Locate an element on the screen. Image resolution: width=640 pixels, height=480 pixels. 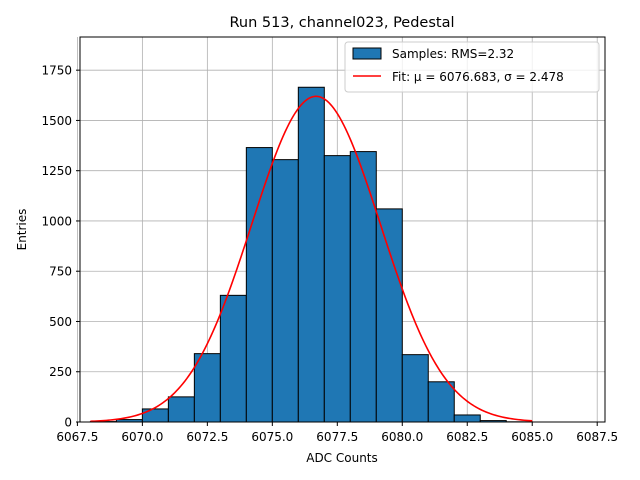
y-tick-label-0: 0 is located at coordinates (68, 423).